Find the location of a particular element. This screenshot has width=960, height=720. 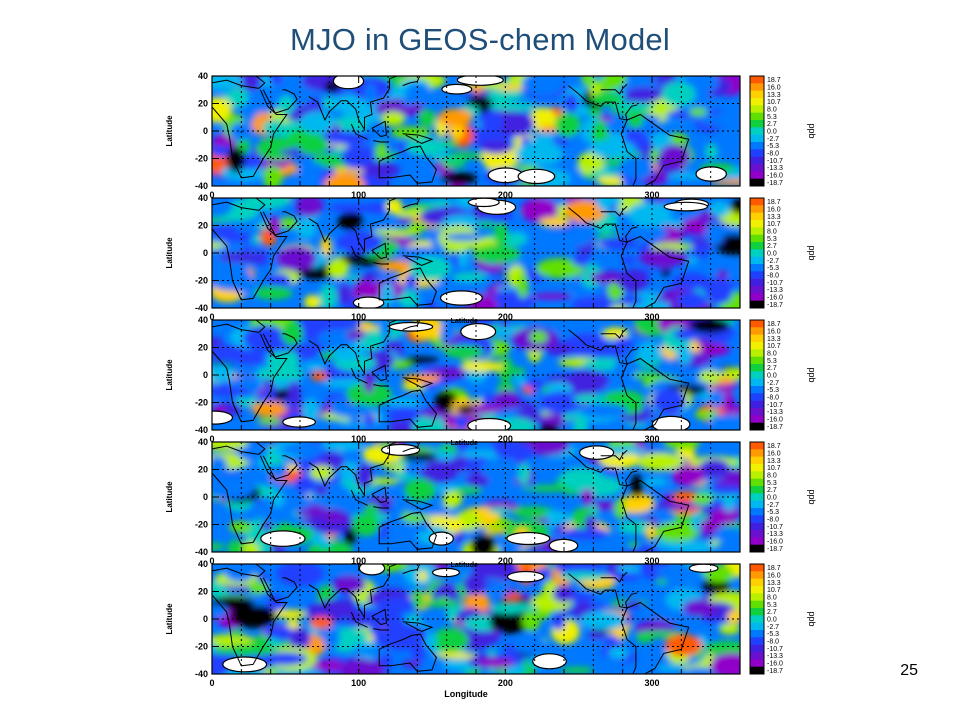

x-tick-label: 200 is located at coordinates (505, 439).